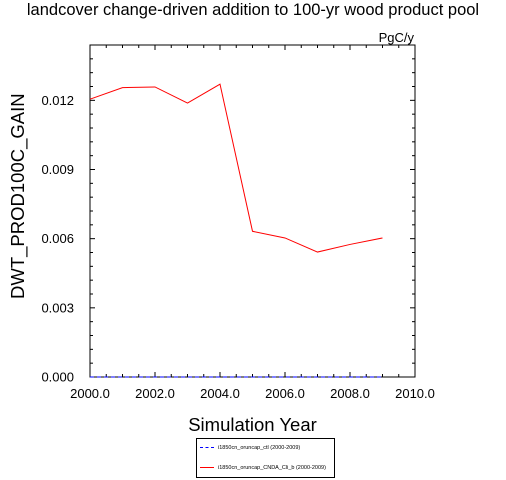  What do you see at coordinates (396, 37) in the screenshot?
I see `units-label: PgC/y` at bounding box center [396, 37].